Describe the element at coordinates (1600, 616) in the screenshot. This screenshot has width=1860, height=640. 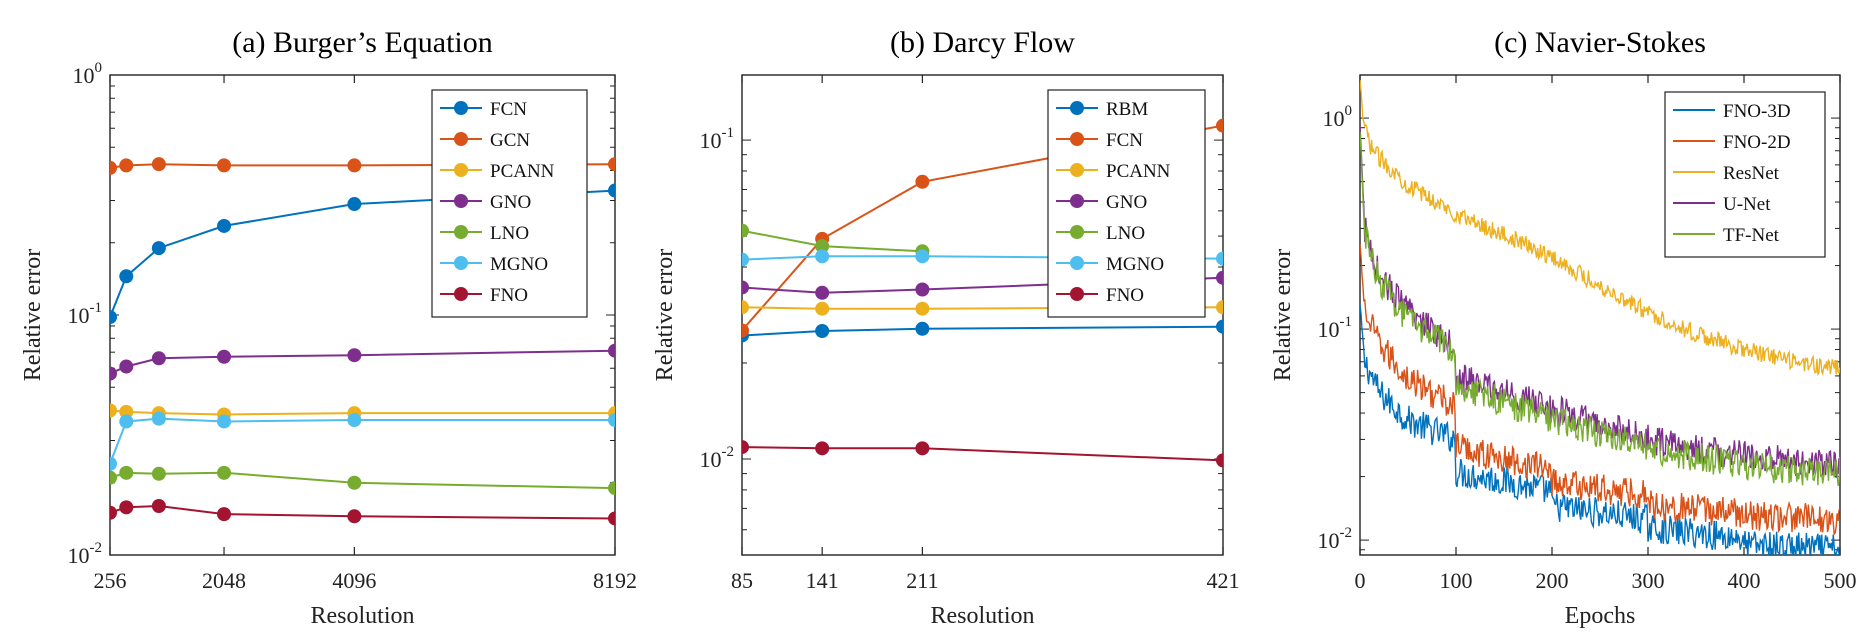
I see `x-axis-label: Epochs` at that location.